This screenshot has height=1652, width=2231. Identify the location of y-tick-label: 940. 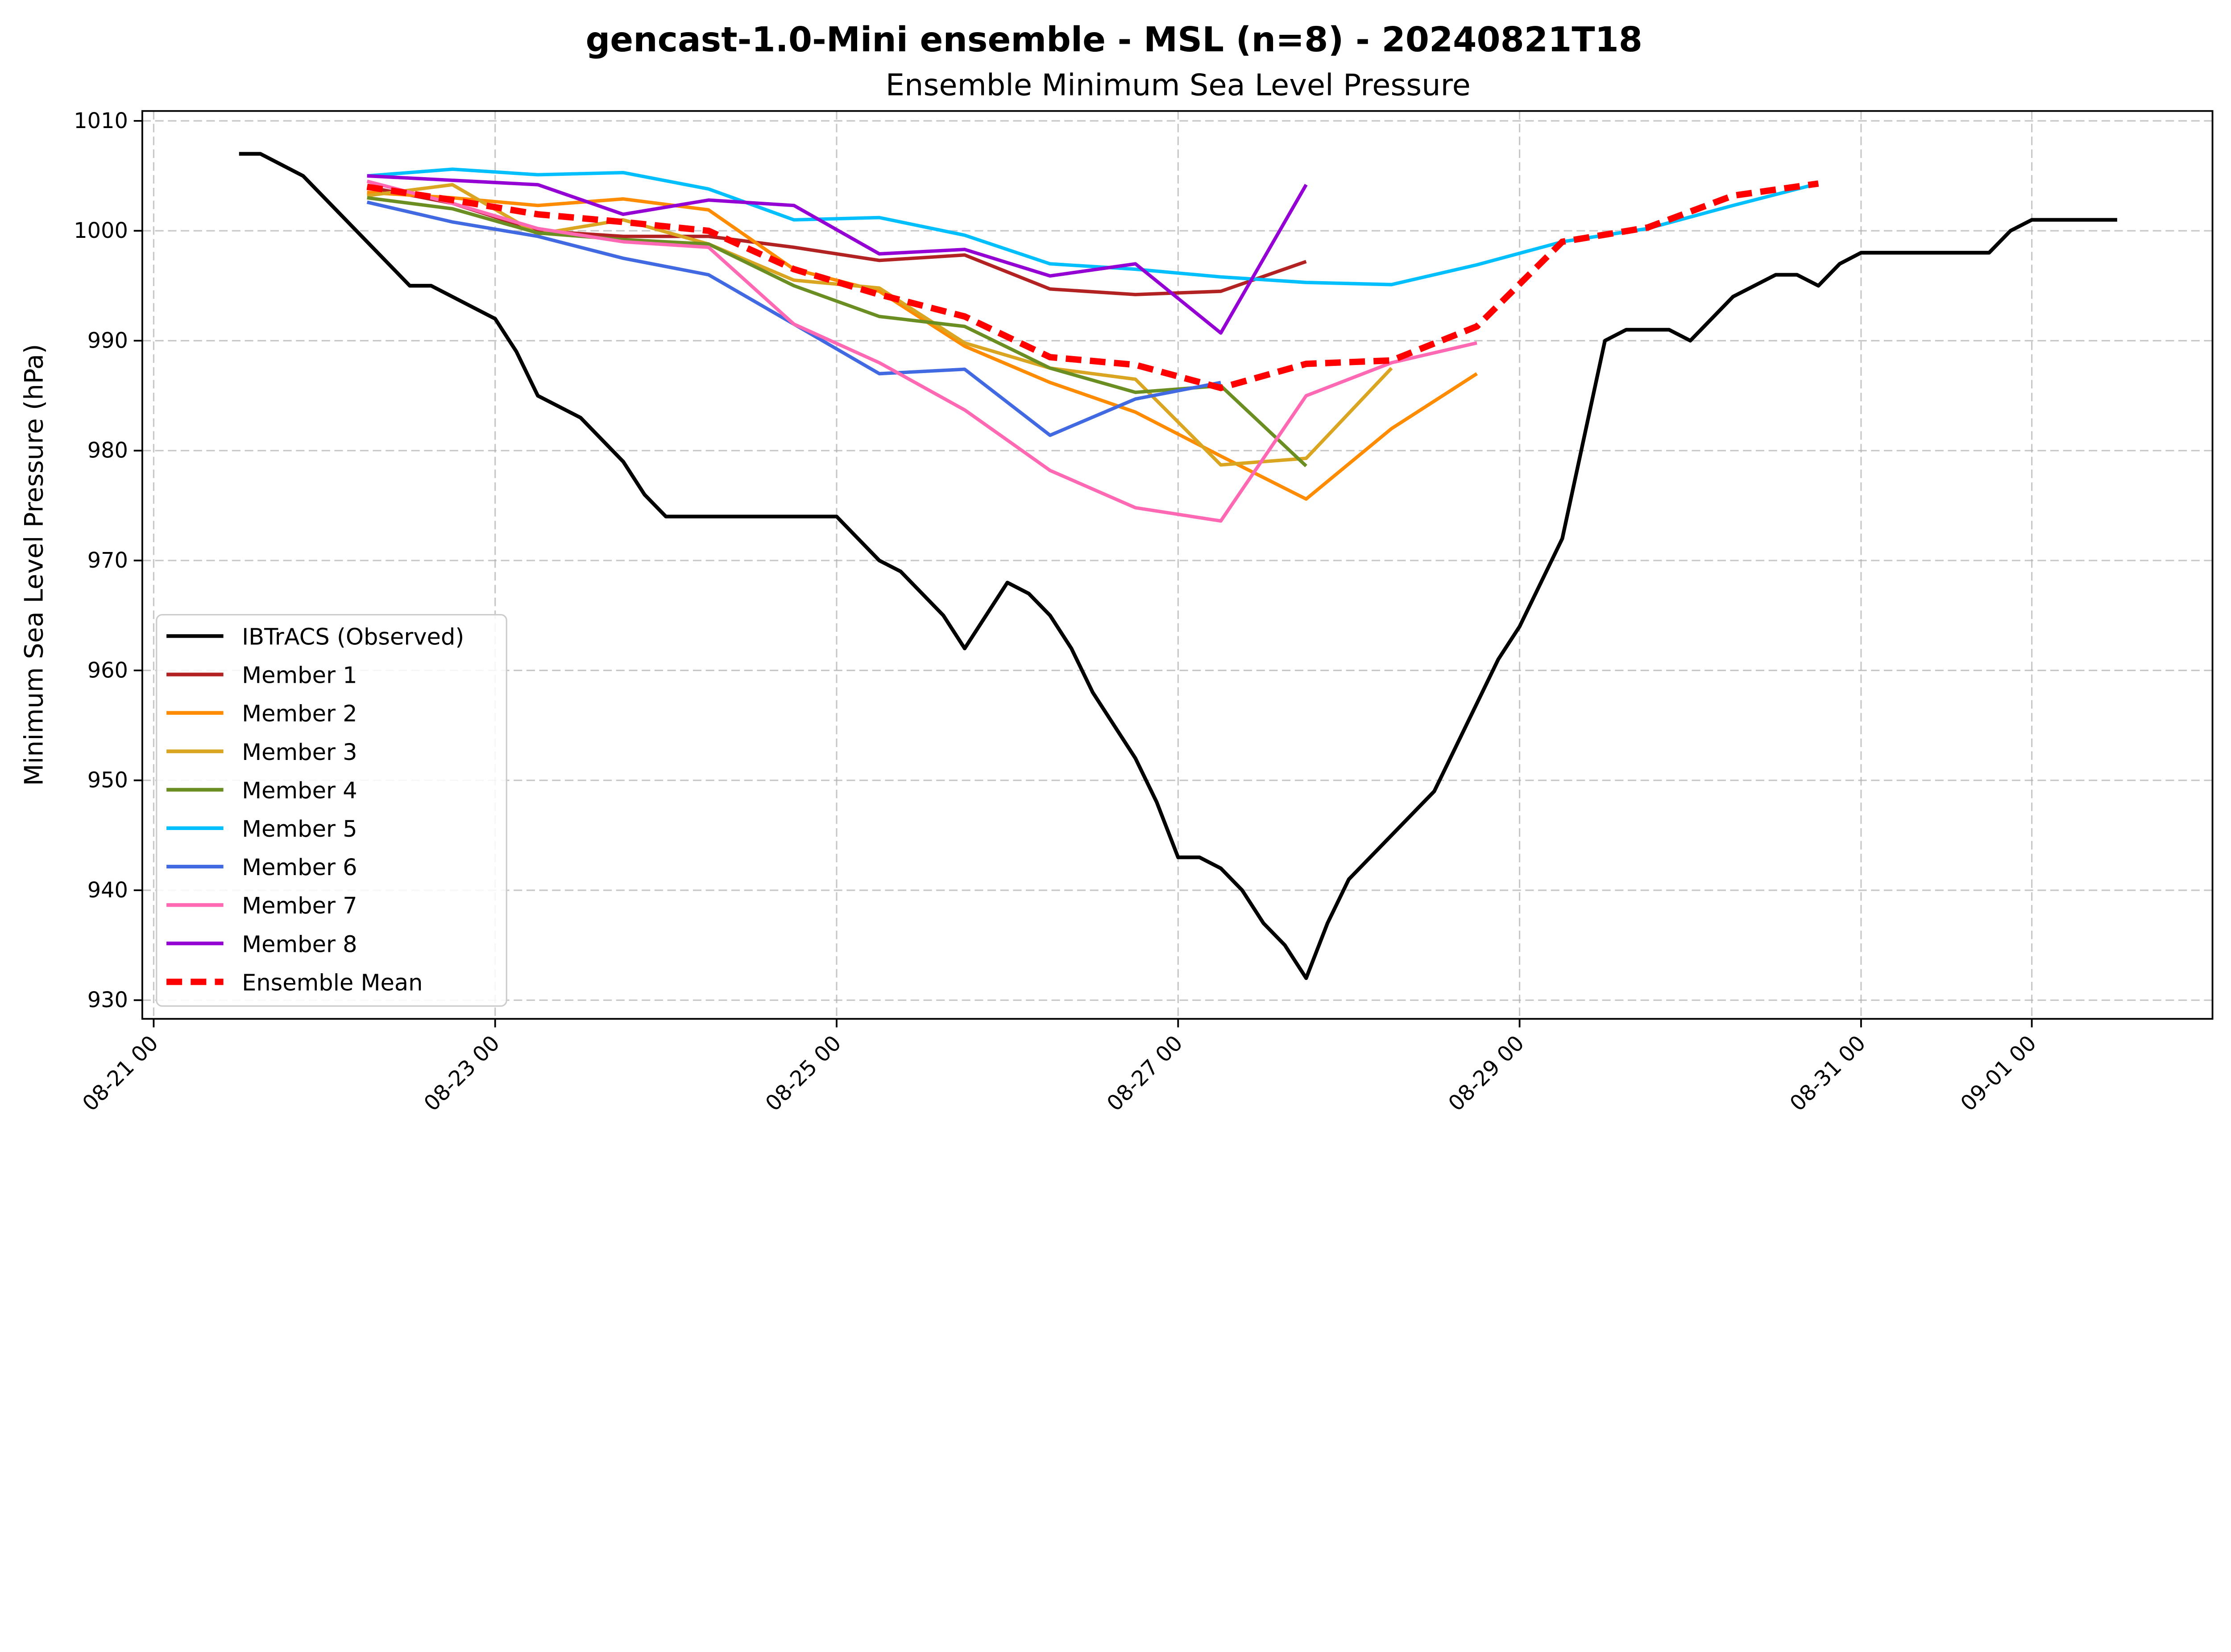
(107, 891).